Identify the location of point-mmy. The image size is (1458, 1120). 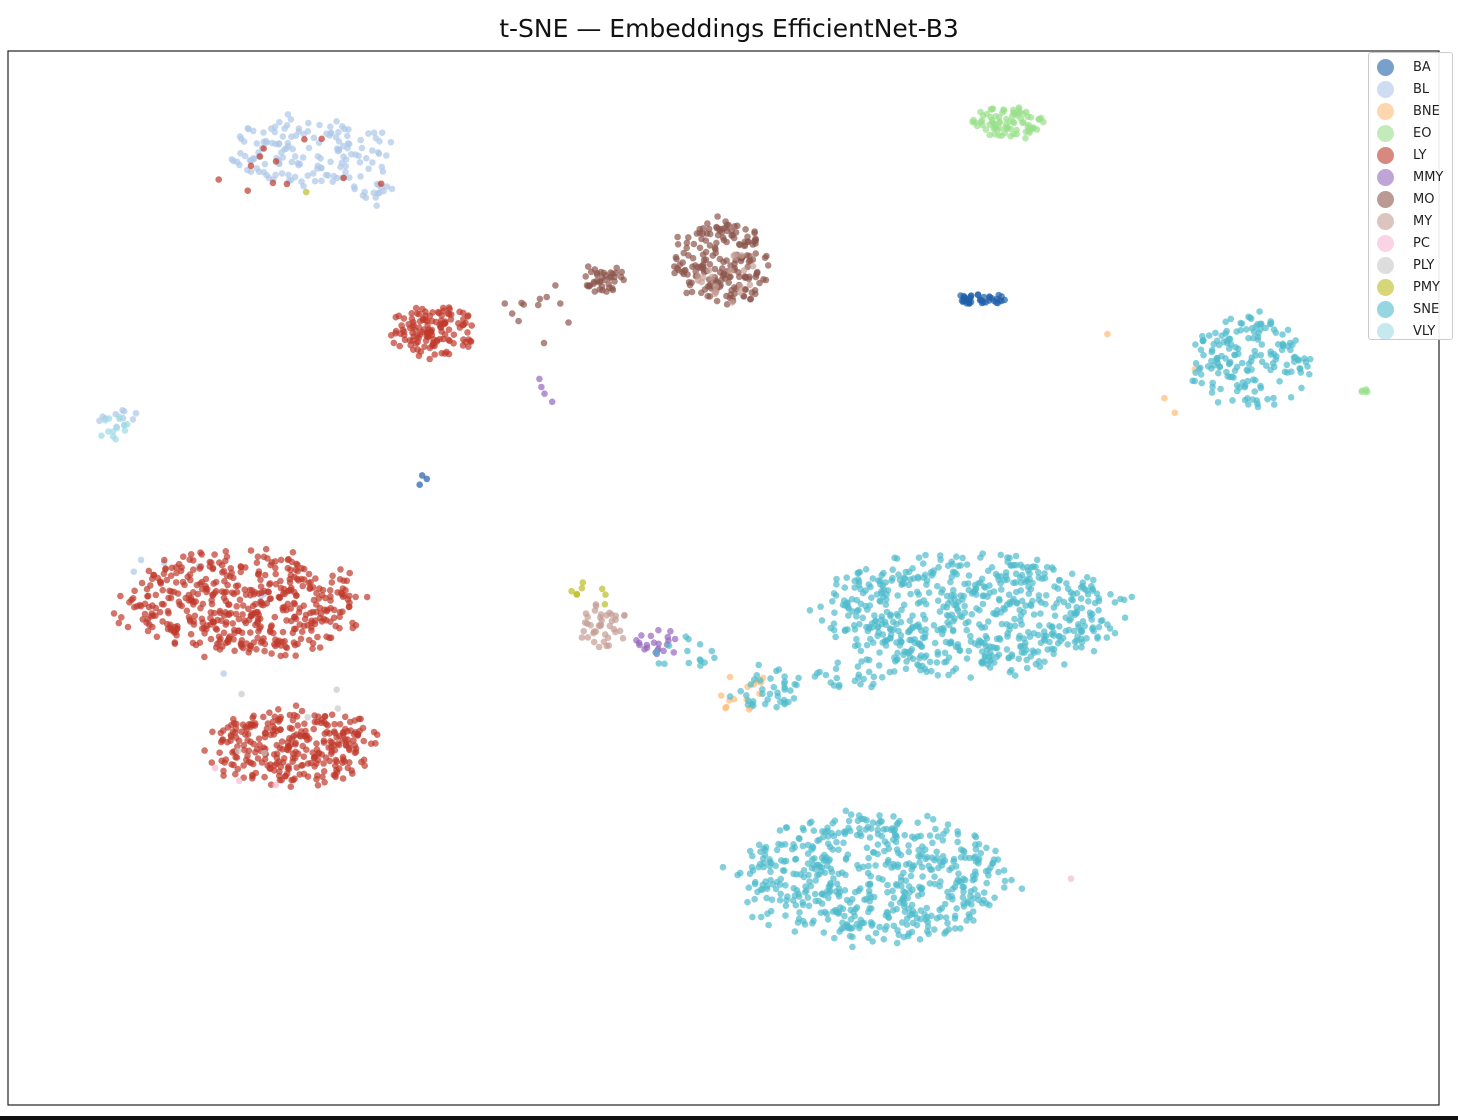
(647, 648).